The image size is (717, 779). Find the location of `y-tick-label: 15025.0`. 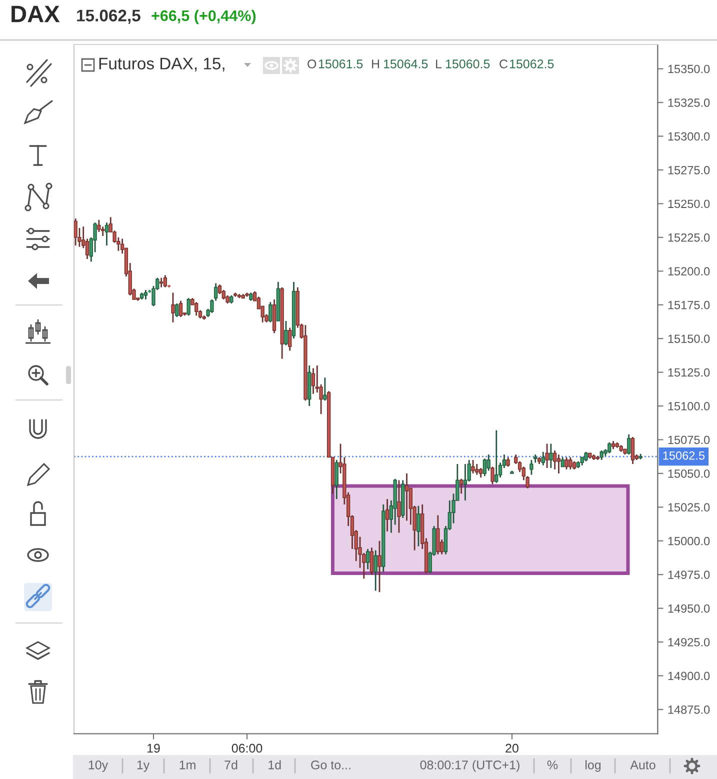

y-tick-label: 15025.0 is located at coordinates (689, 507).